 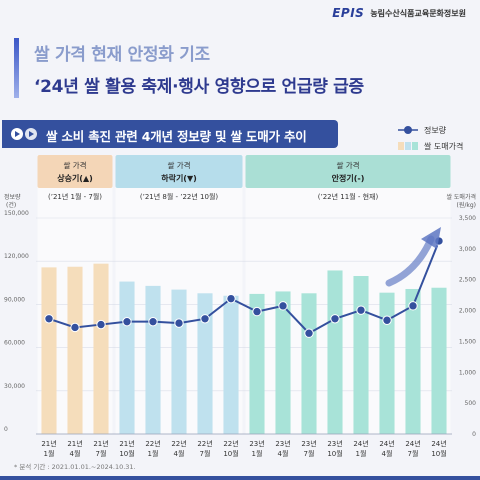 I want to click on y-right-tick-label: 2,500, so click(x=467, y=280).